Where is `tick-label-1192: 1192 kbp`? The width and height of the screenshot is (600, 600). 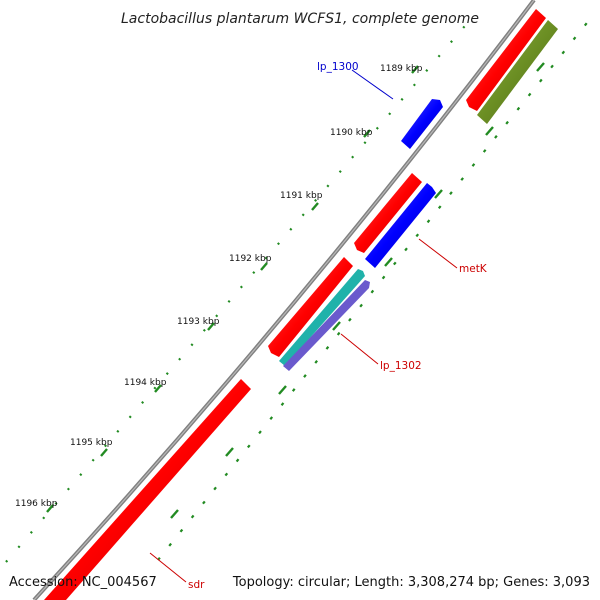 tick-label-1192: 1192 kbp is located at coordinates (250, 259).